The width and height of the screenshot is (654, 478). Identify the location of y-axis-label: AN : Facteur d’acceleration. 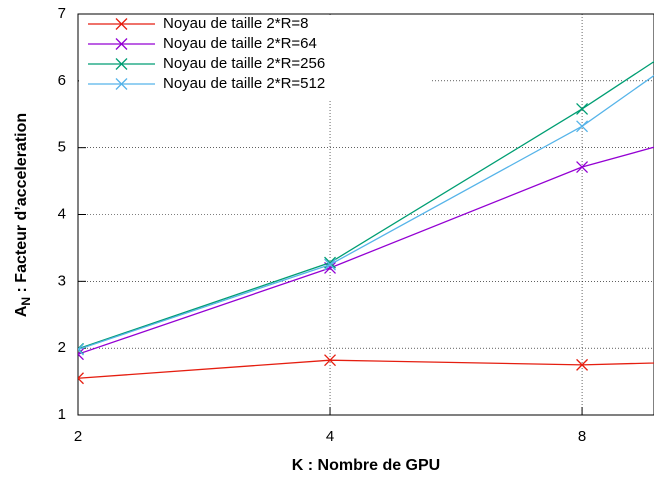
(23, 215).